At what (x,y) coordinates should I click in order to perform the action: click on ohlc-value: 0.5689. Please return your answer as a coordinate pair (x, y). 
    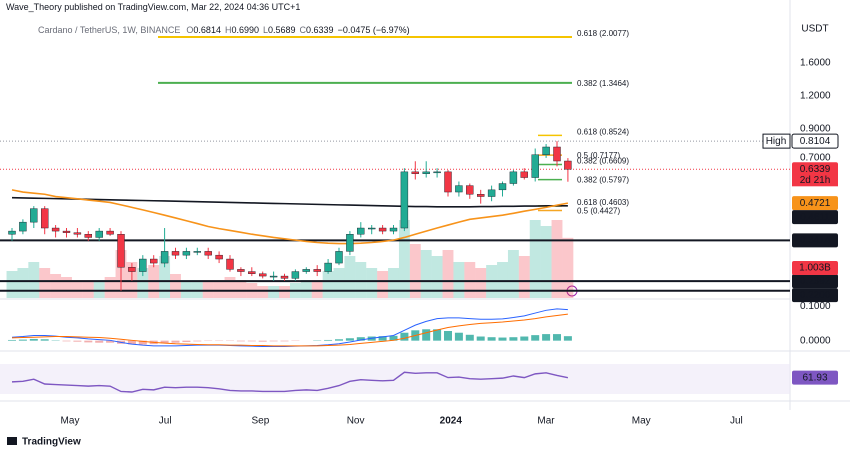
    Looking at the image, I should click on (282, 30).